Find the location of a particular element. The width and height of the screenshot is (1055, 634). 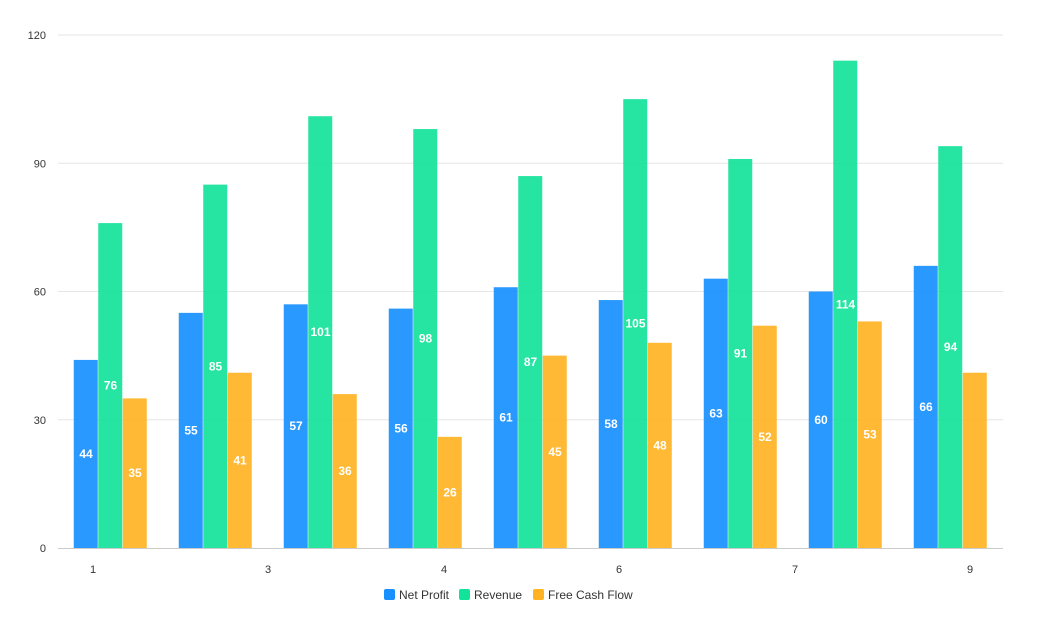

data-label: 53 is located at coordinates (870, 435).